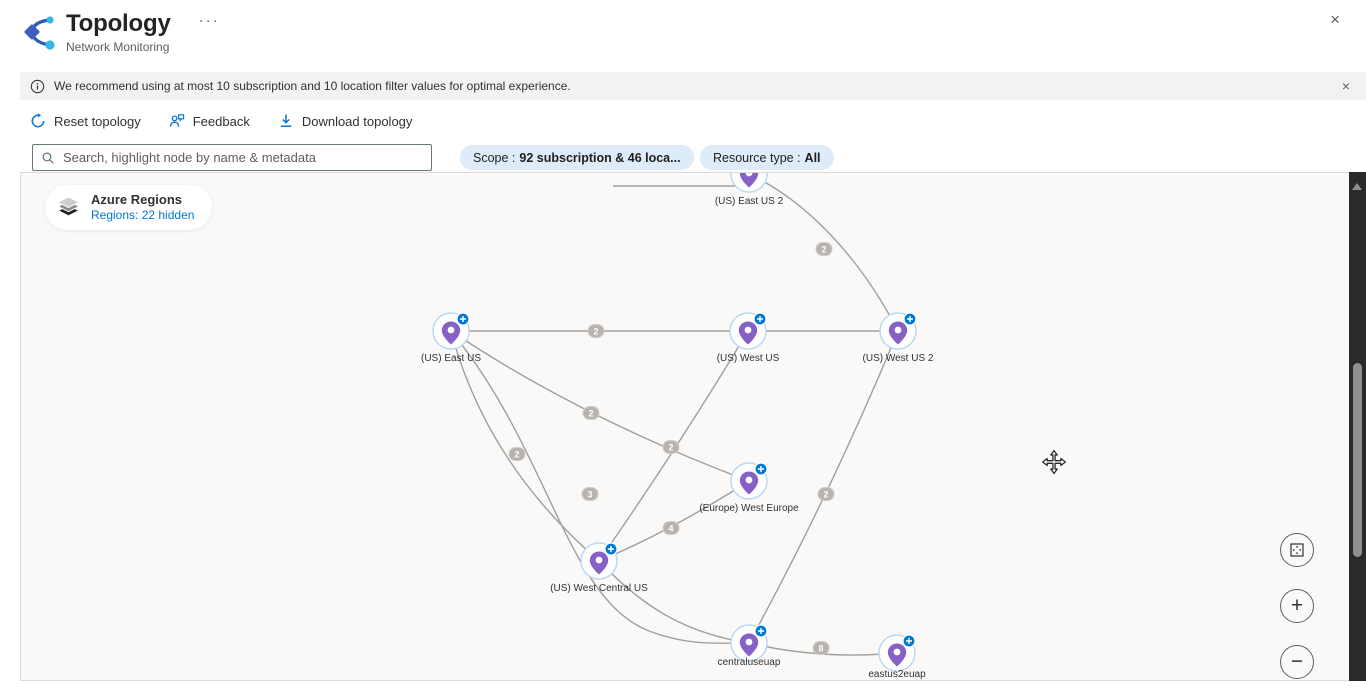 Image resolution: width=1366 pixels, height=696 pixels. Describe the element at coordinates (137, 199) in the screenshot. I see `legend-title: Azure Regions` at that location.